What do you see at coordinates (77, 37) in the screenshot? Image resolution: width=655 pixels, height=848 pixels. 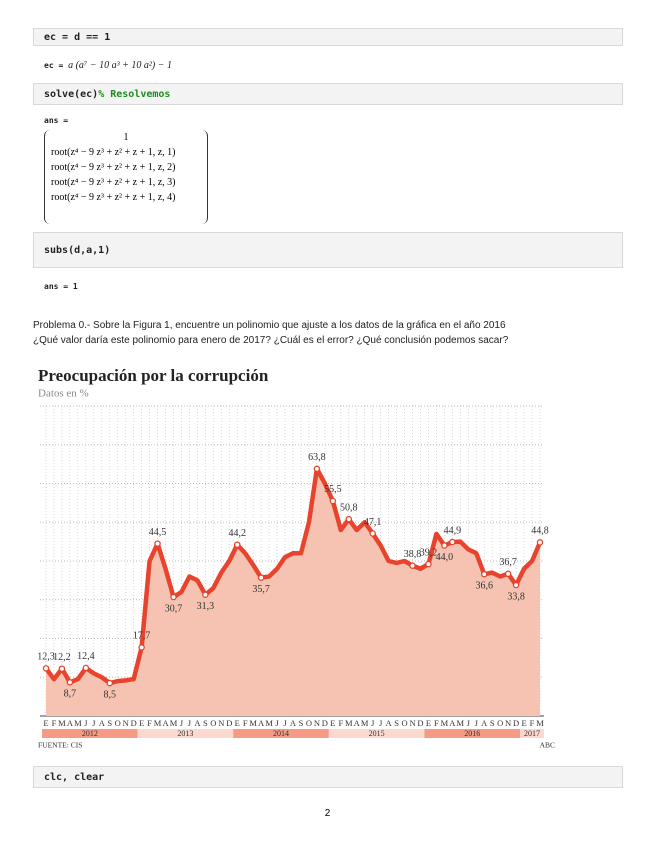 I see `code: ec = d == 1` at bounding box center [77, 37].